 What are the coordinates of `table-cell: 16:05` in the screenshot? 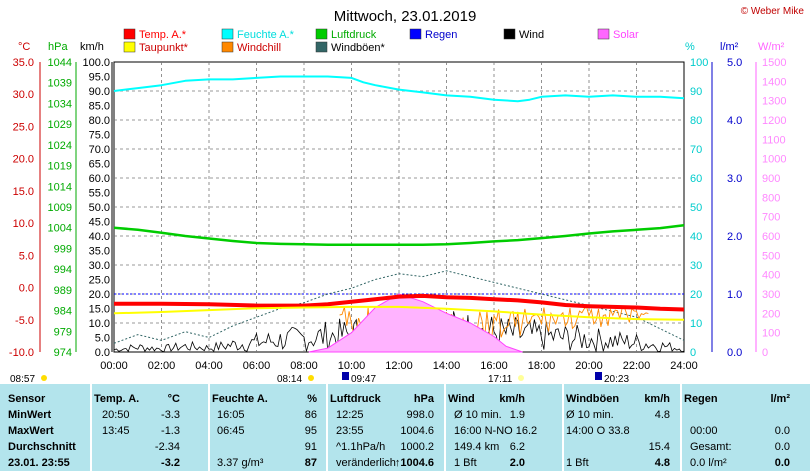 It's located at (231, 415).